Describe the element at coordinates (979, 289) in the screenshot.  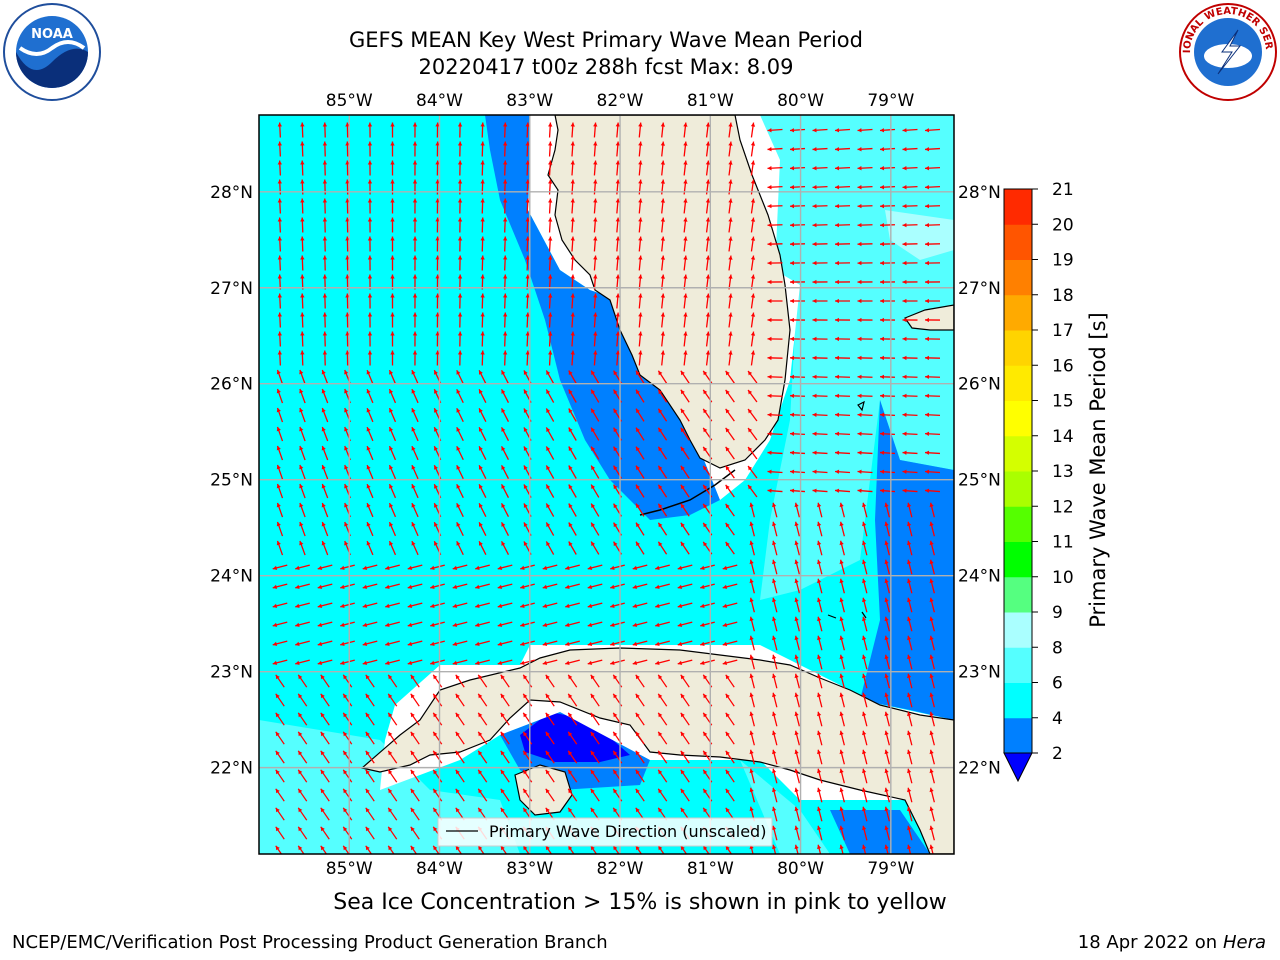
I see `lat-label-right-1: 27°N` at that location.